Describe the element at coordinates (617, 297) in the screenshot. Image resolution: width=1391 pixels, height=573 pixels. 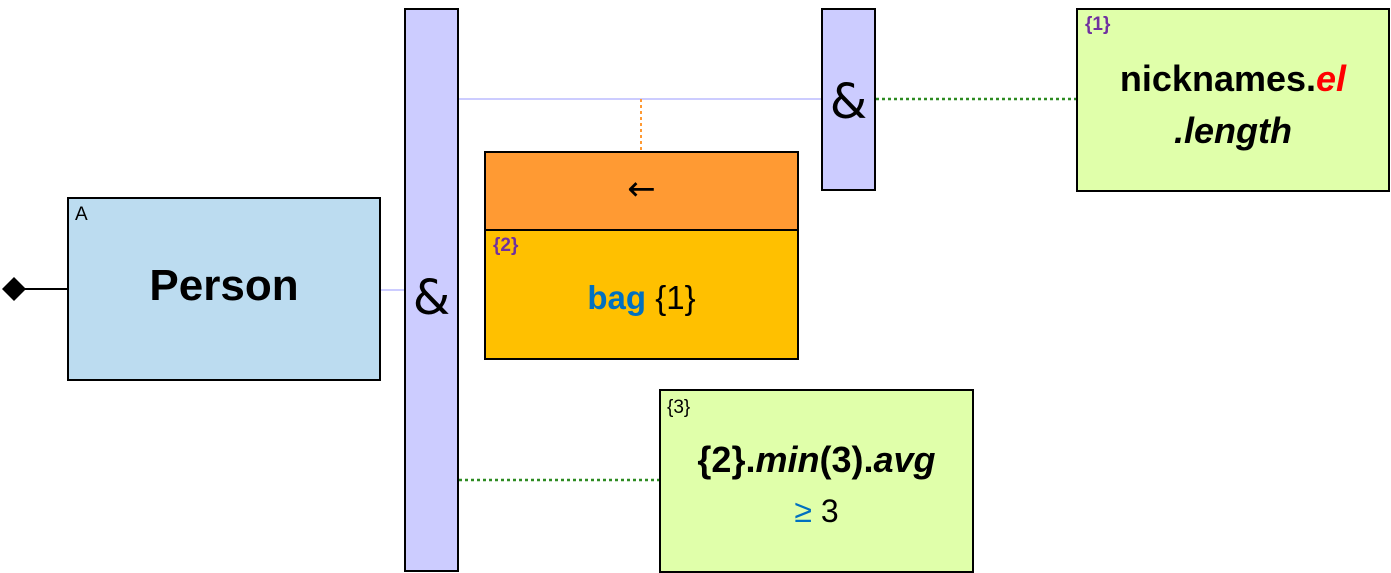
I see `bag-keyword: bag` at that location.